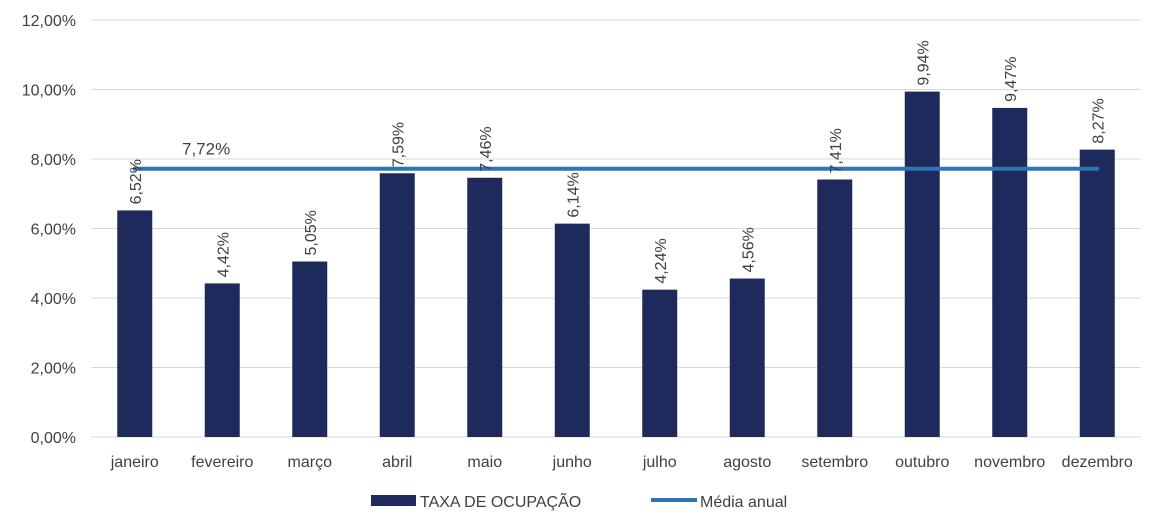 The height and width of the screenshot is (516, 1149). Describe the element at coordinates (486, 148) in the screenshot. I see `data-label: 7,46%` at that location.